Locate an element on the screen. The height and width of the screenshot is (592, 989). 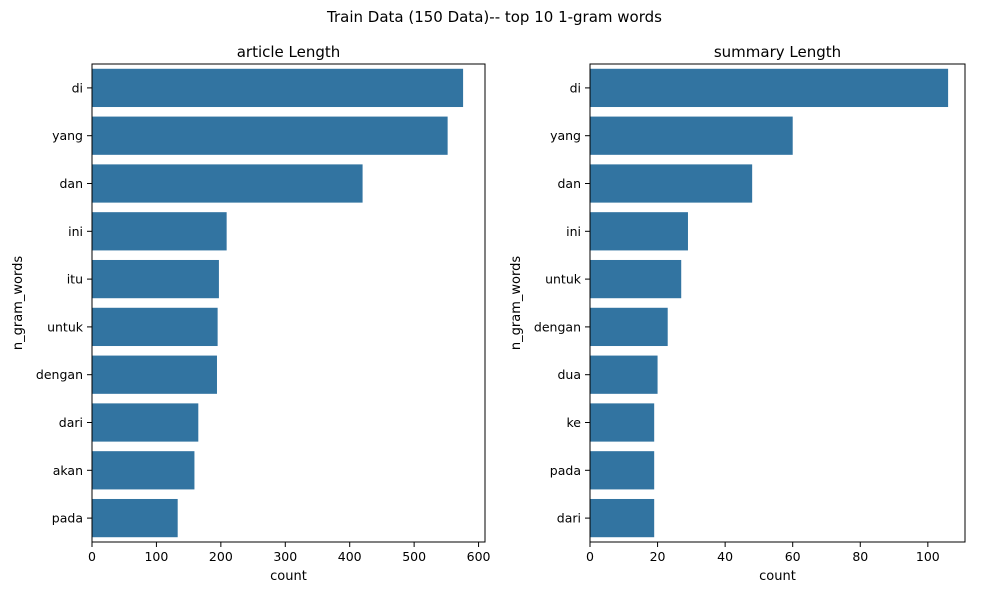
bar-ke is located at coordinates (622, 422).